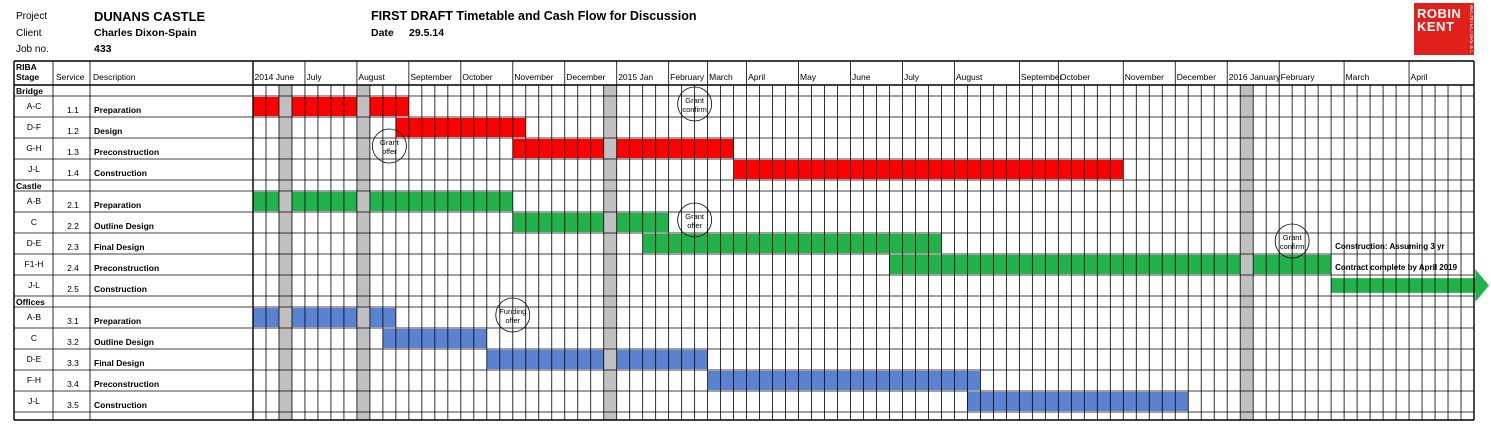  I want to click on logo-vertical-text: ARCHITECTURE & CONSERVATION, so click(1470, 29).